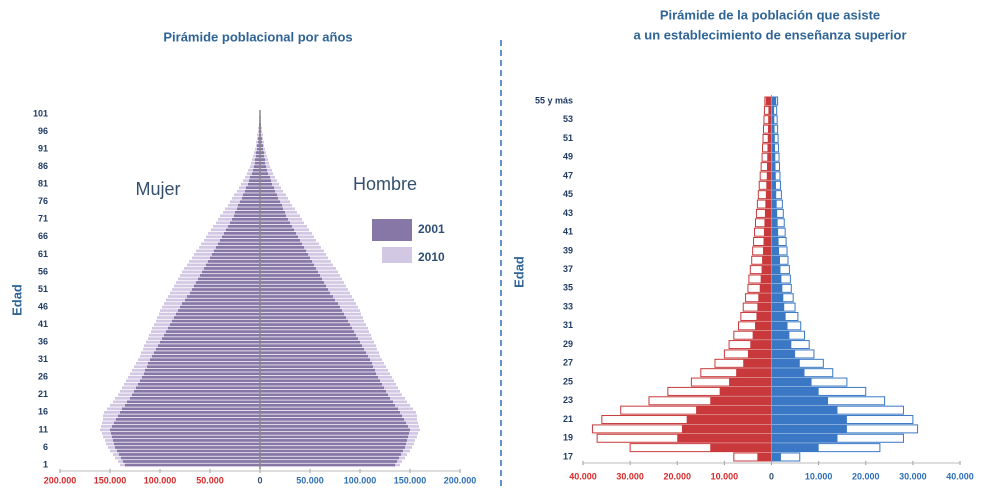 The image size is (1002, 493). What do you see at coordinates (160, 480) in the screenshot?
I see `x-tick-label: 100.000` at bounding box center [160, 480].